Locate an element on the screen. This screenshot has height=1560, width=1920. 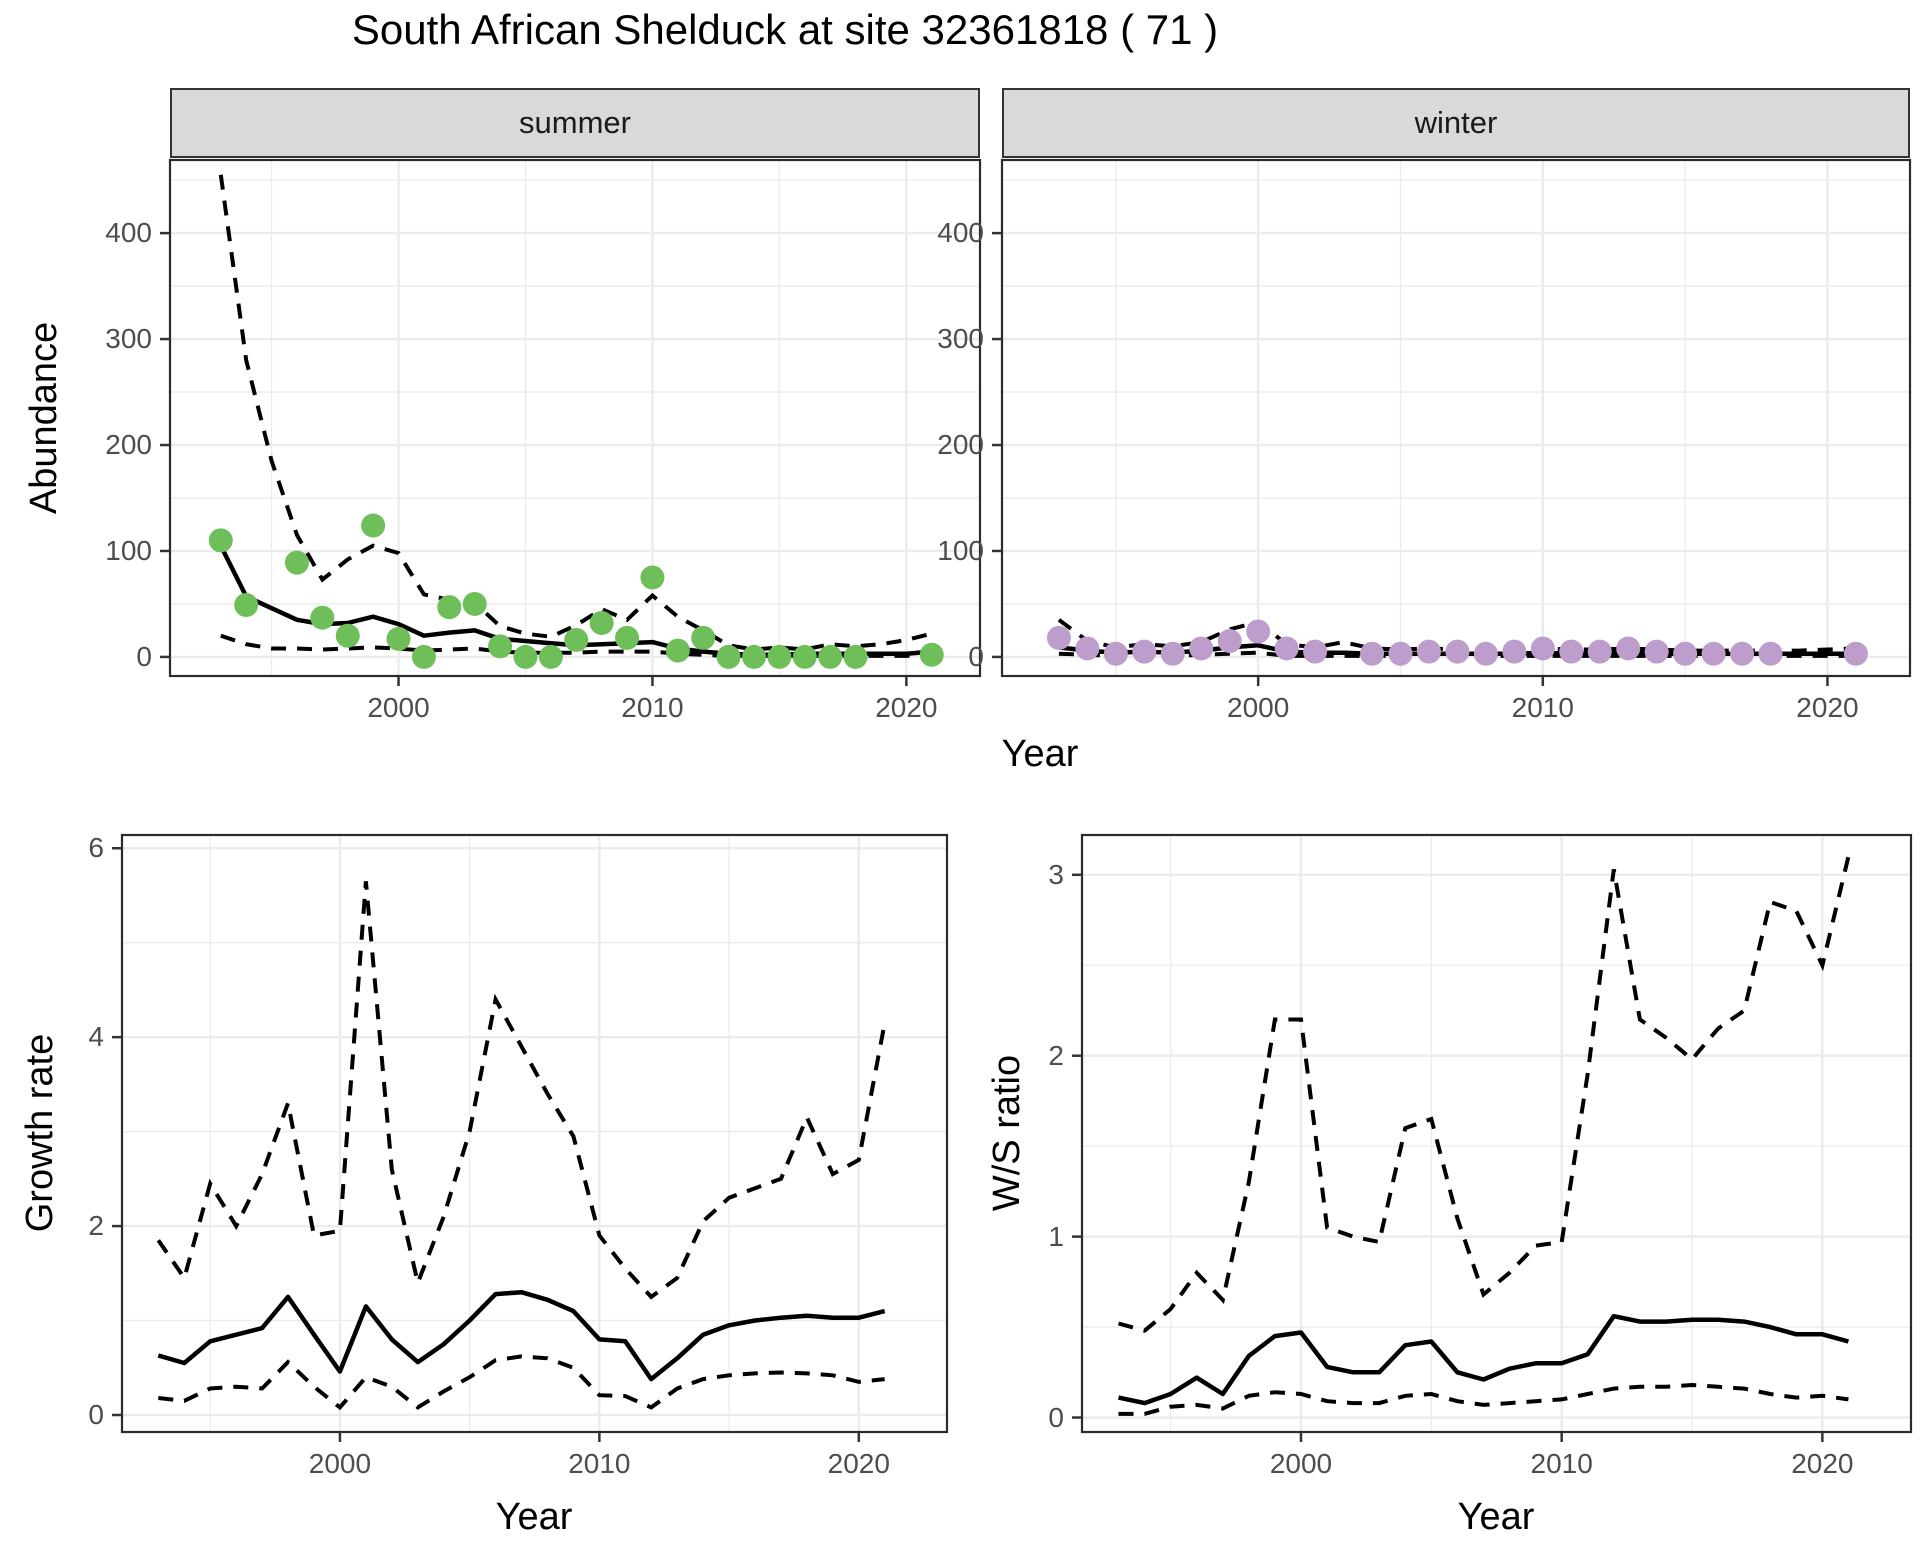
ws-year-axis-title: Year is located at coordinates (1496, 1517).